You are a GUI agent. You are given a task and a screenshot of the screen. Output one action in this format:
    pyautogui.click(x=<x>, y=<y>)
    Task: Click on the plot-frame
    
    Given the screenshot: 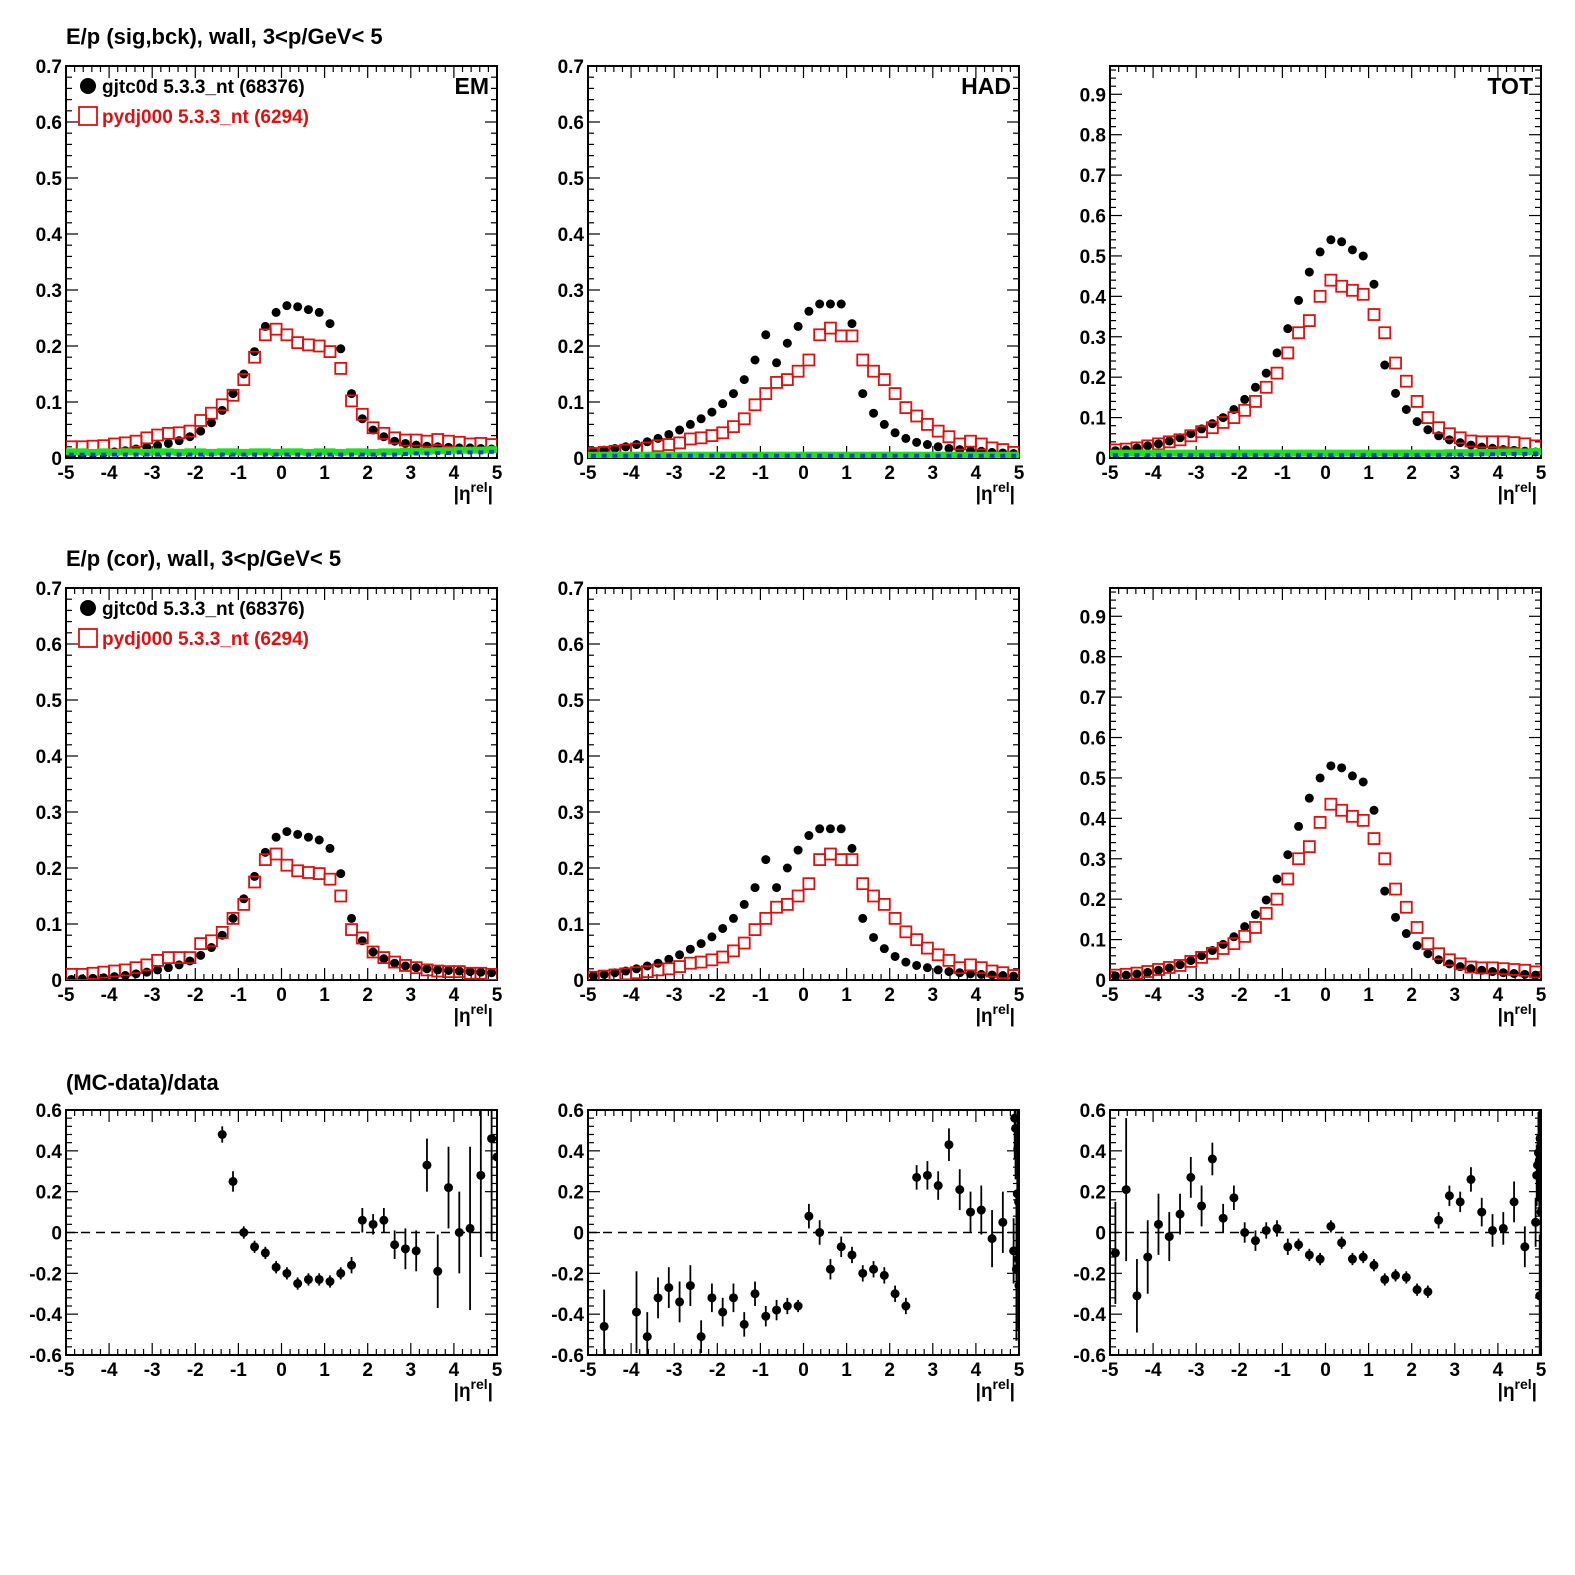 What is the action you would take?
    pyautogui.click(x=1325, y=784)
    